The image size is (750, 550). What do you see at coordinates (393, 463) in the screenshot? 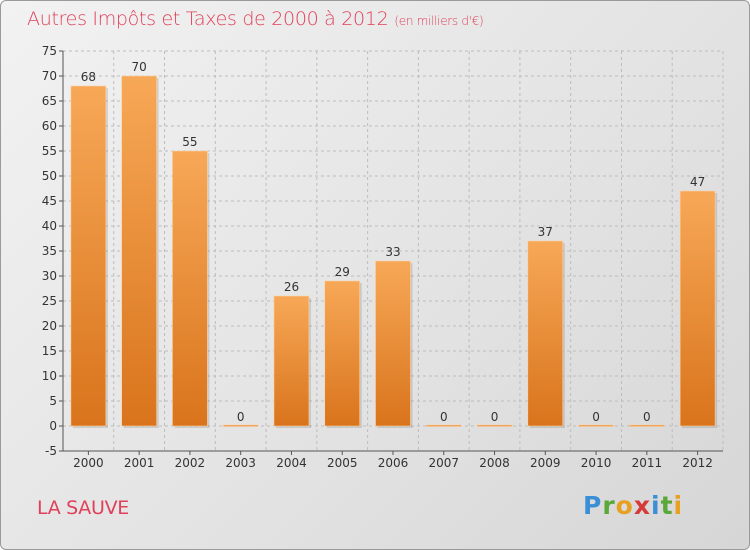
I see `x-tick-label: 2006` at bounding box center [393, 463].